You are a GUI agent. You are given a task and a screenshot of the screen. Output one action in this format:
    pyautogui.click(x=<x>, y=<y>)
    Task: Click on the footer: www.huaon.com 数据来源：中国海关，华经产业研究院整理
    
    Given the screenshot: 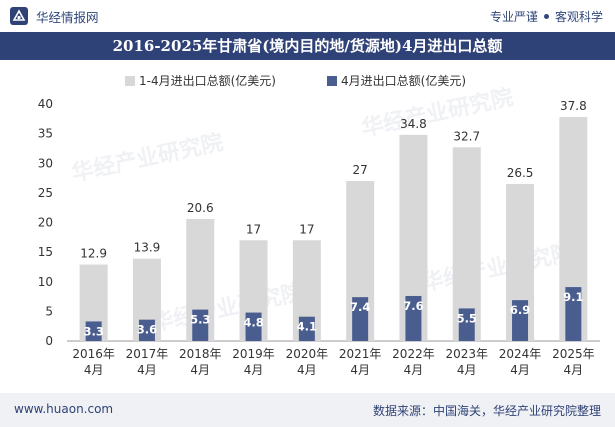 What is the action you would take?
    pyautogui.click(x=307, y=410)
    